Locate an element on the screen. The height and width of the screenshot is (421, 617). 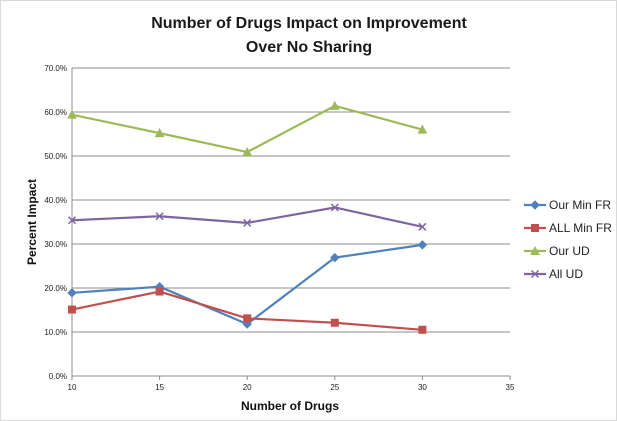
y-tick-label: 10.0% is located at coordinates (55, 332).